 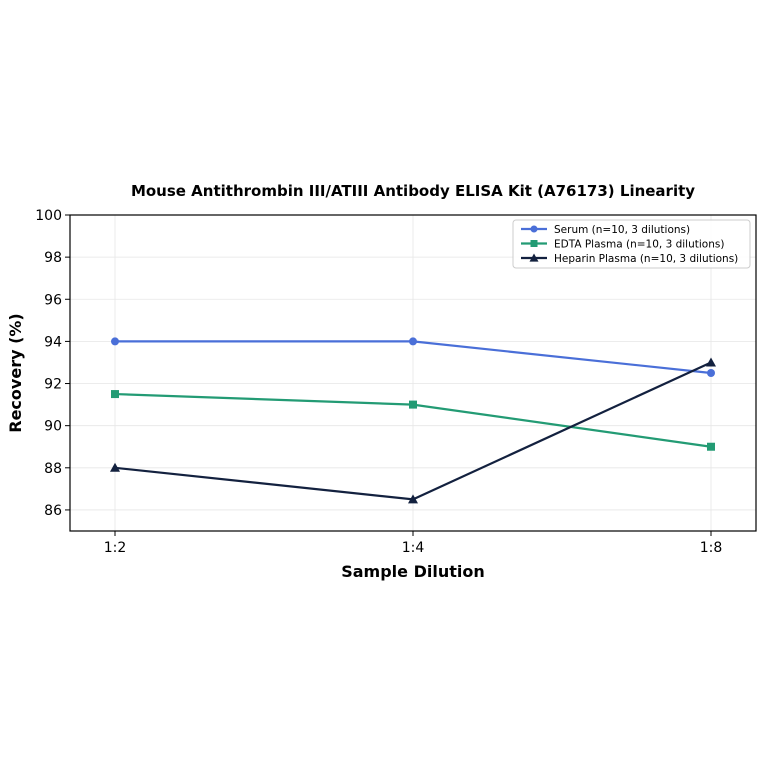 I want to click on x-tick-label: 1:4, so click(x=413, y=548).